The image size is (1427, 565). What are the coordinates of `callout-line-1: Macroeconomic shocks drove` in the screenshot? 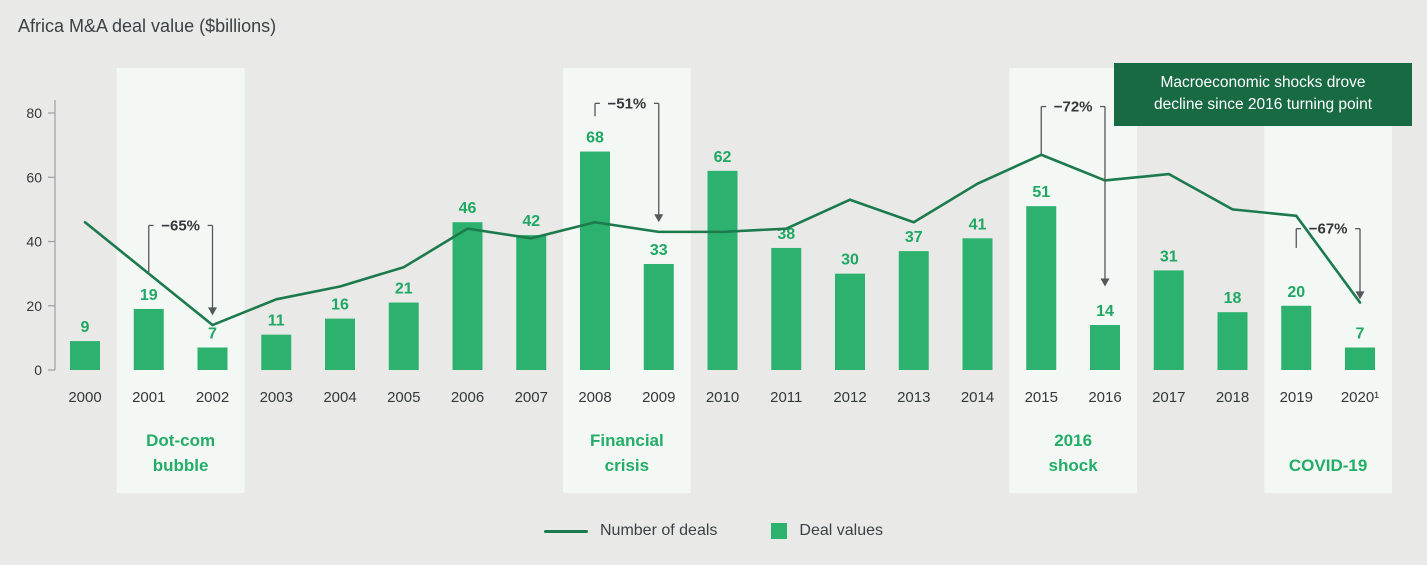 It's located at (1263, 82).